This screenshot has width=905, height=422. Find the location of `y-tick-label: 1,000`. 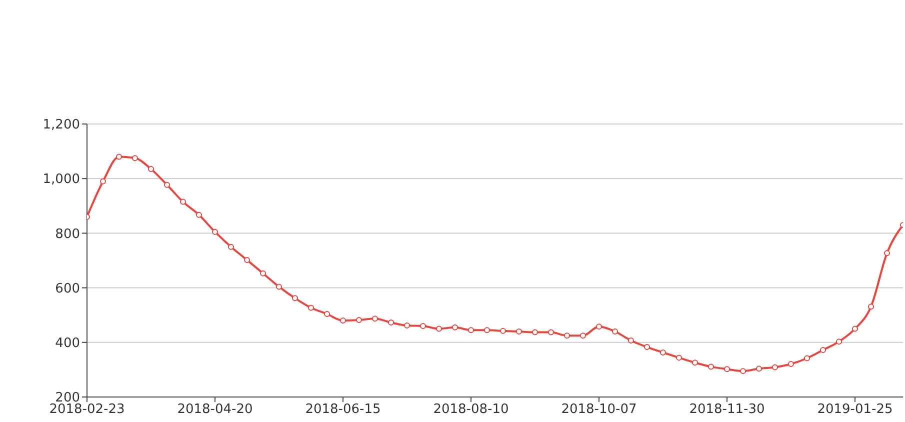

y-tick-label: 1,000 is located at coordinates (61, 180).